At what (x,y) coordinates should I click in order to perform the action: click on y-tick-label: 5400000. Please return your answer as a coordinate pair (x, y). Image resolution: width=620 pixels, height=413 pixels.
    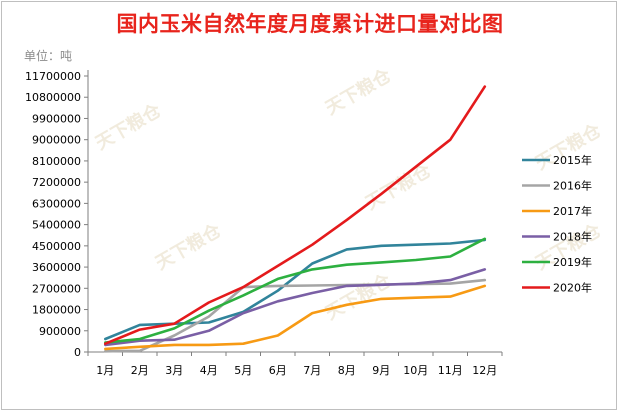
    Looking at the image, I should click on (56, 225).